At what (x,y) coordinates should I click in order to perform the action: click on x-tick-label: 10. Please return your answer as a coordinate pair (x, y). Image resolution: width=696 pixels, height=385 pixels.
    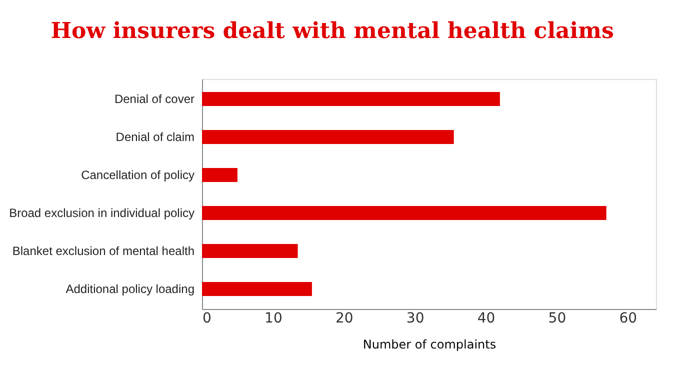
    Looking at the image, I should click on (273, 318).